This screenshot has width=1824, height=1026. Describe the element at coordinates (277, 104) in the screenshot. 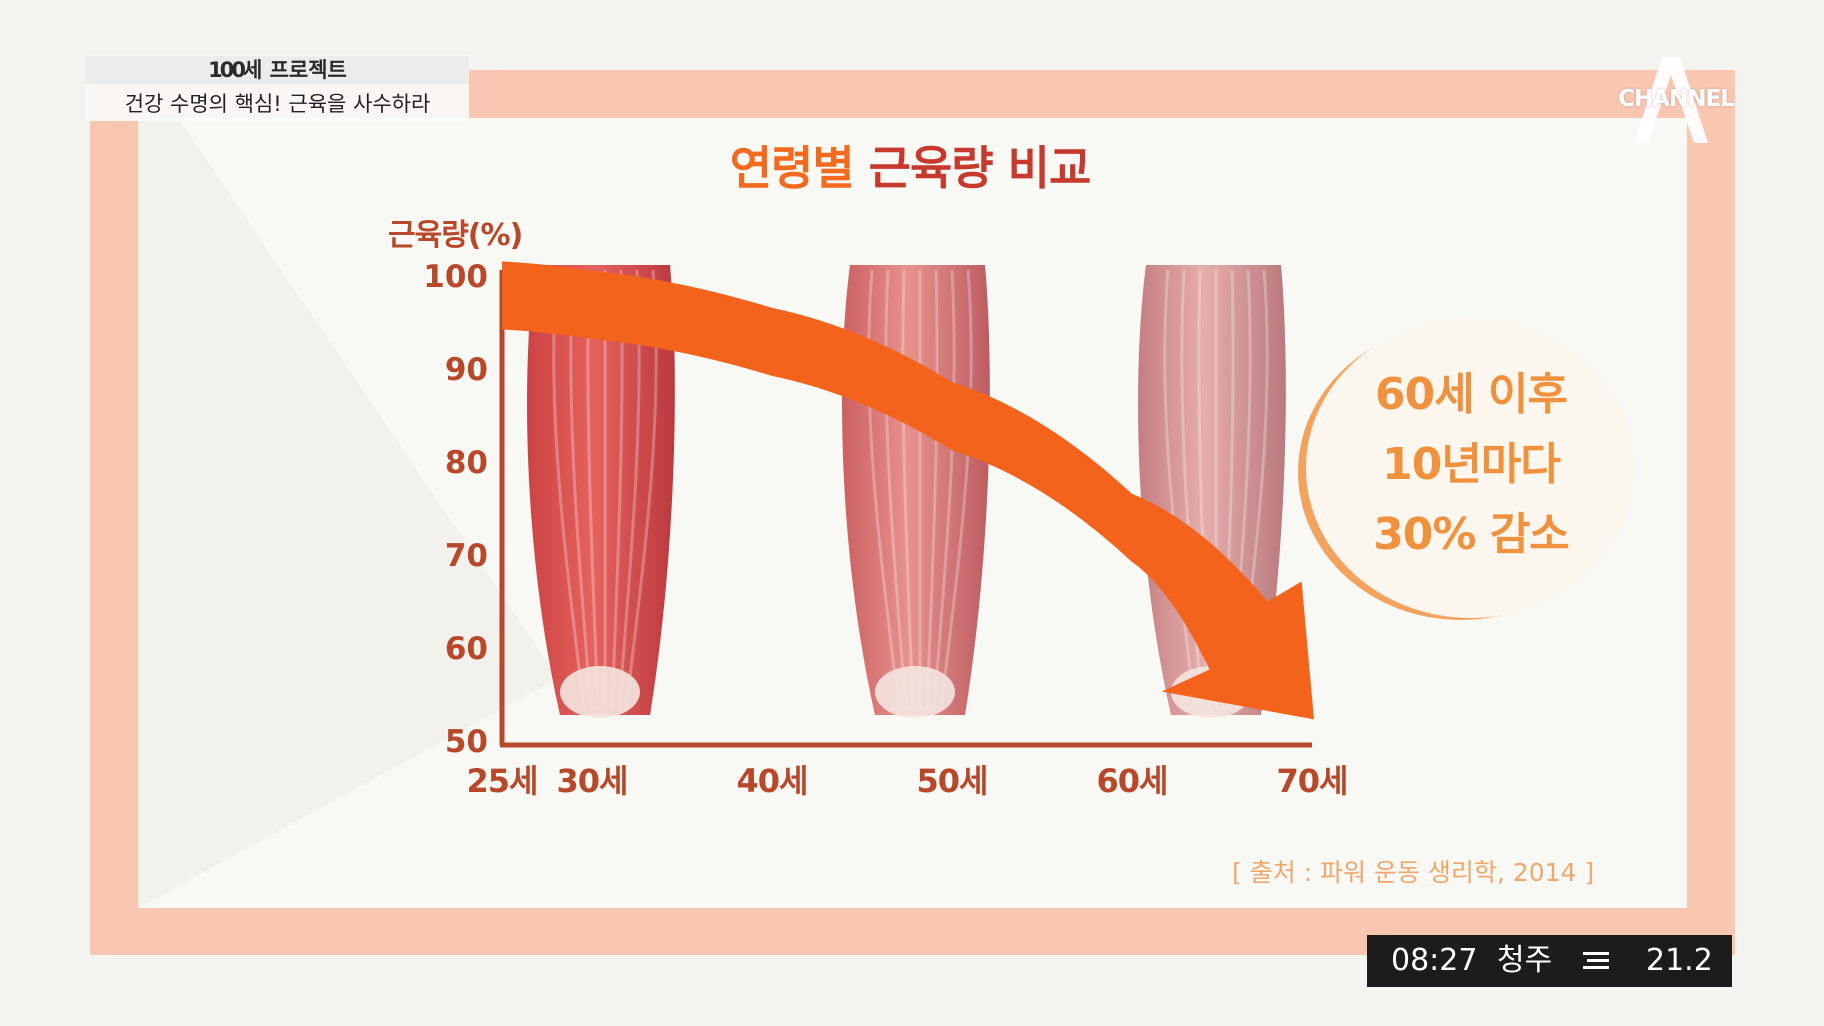

I see `episode-title: 건강 수명의 핵심! 근육을 사수하라` at that location.